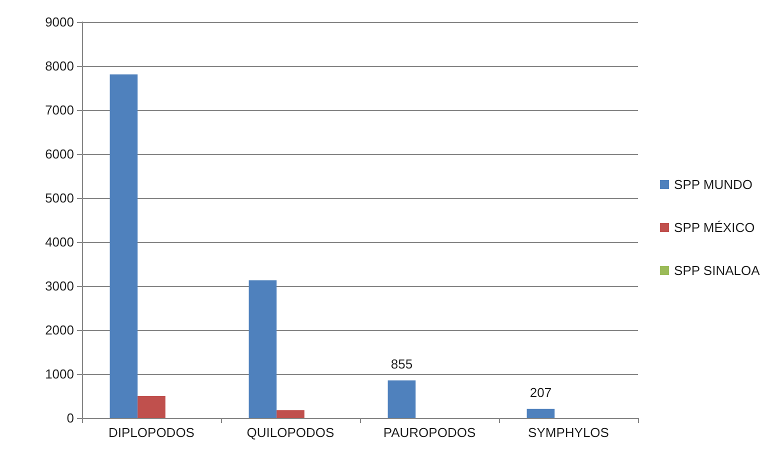  What do you see at coordinates (59, 198) in the screenshot?
I see `y-tick-label: 5000` at bounding box center [59, 198].